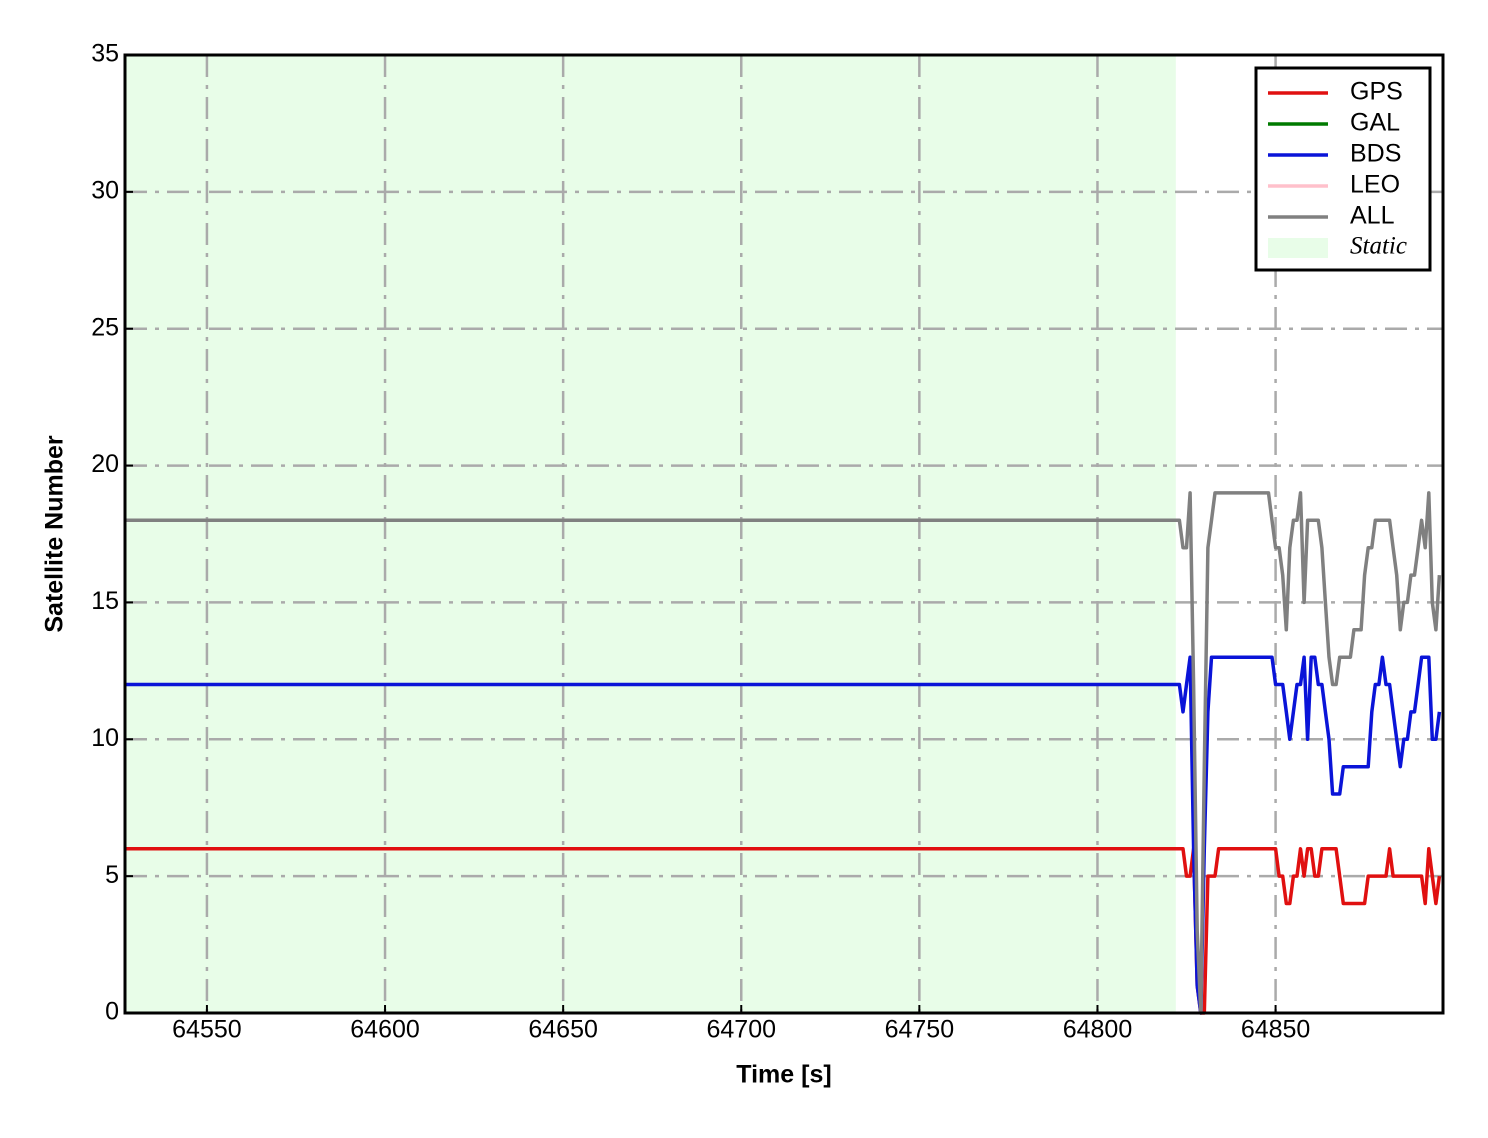 The width and height of the screenshot is (1488, 1138). I want to click on y-tick-label: 20, so click(105, 464).